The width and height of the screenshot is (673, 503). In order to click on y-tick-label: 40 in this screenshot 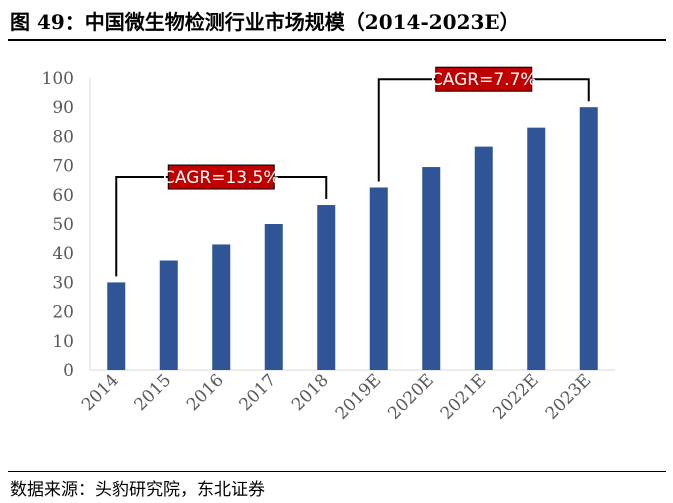, I will do `click(63, 254)`.